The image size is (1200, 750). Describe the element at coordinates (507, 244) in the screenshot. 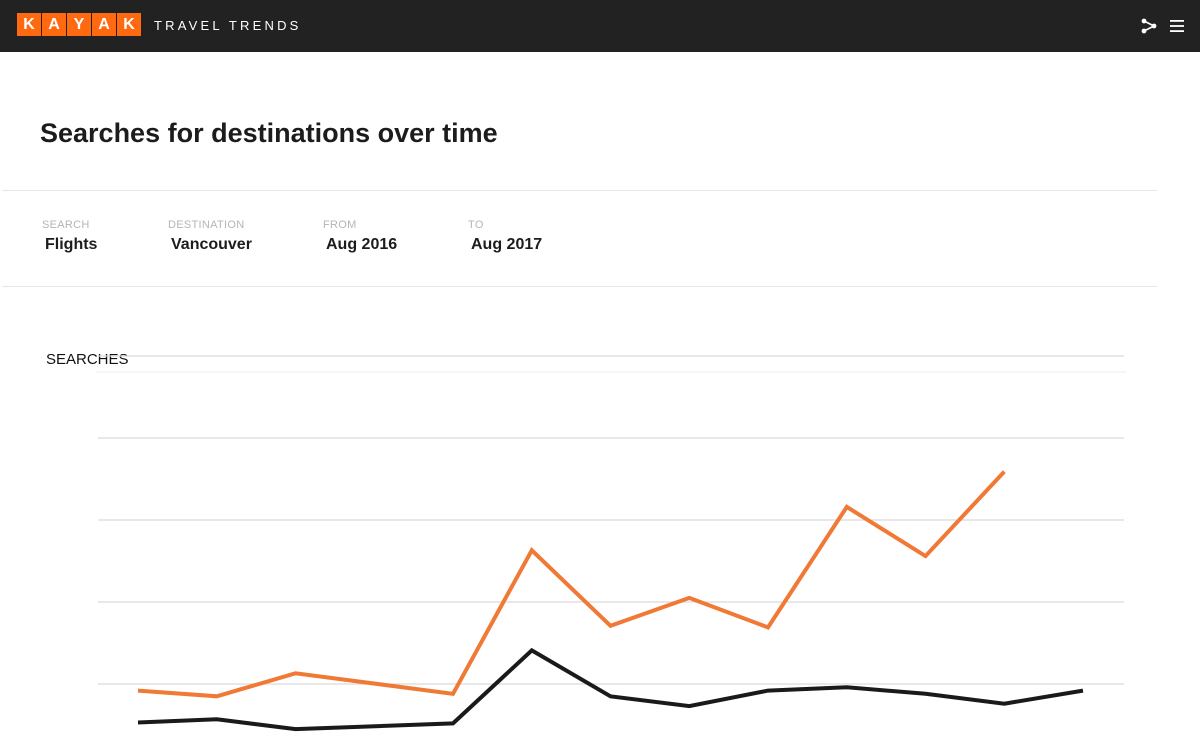

I see `filter-value: Aug 2017` at that location.